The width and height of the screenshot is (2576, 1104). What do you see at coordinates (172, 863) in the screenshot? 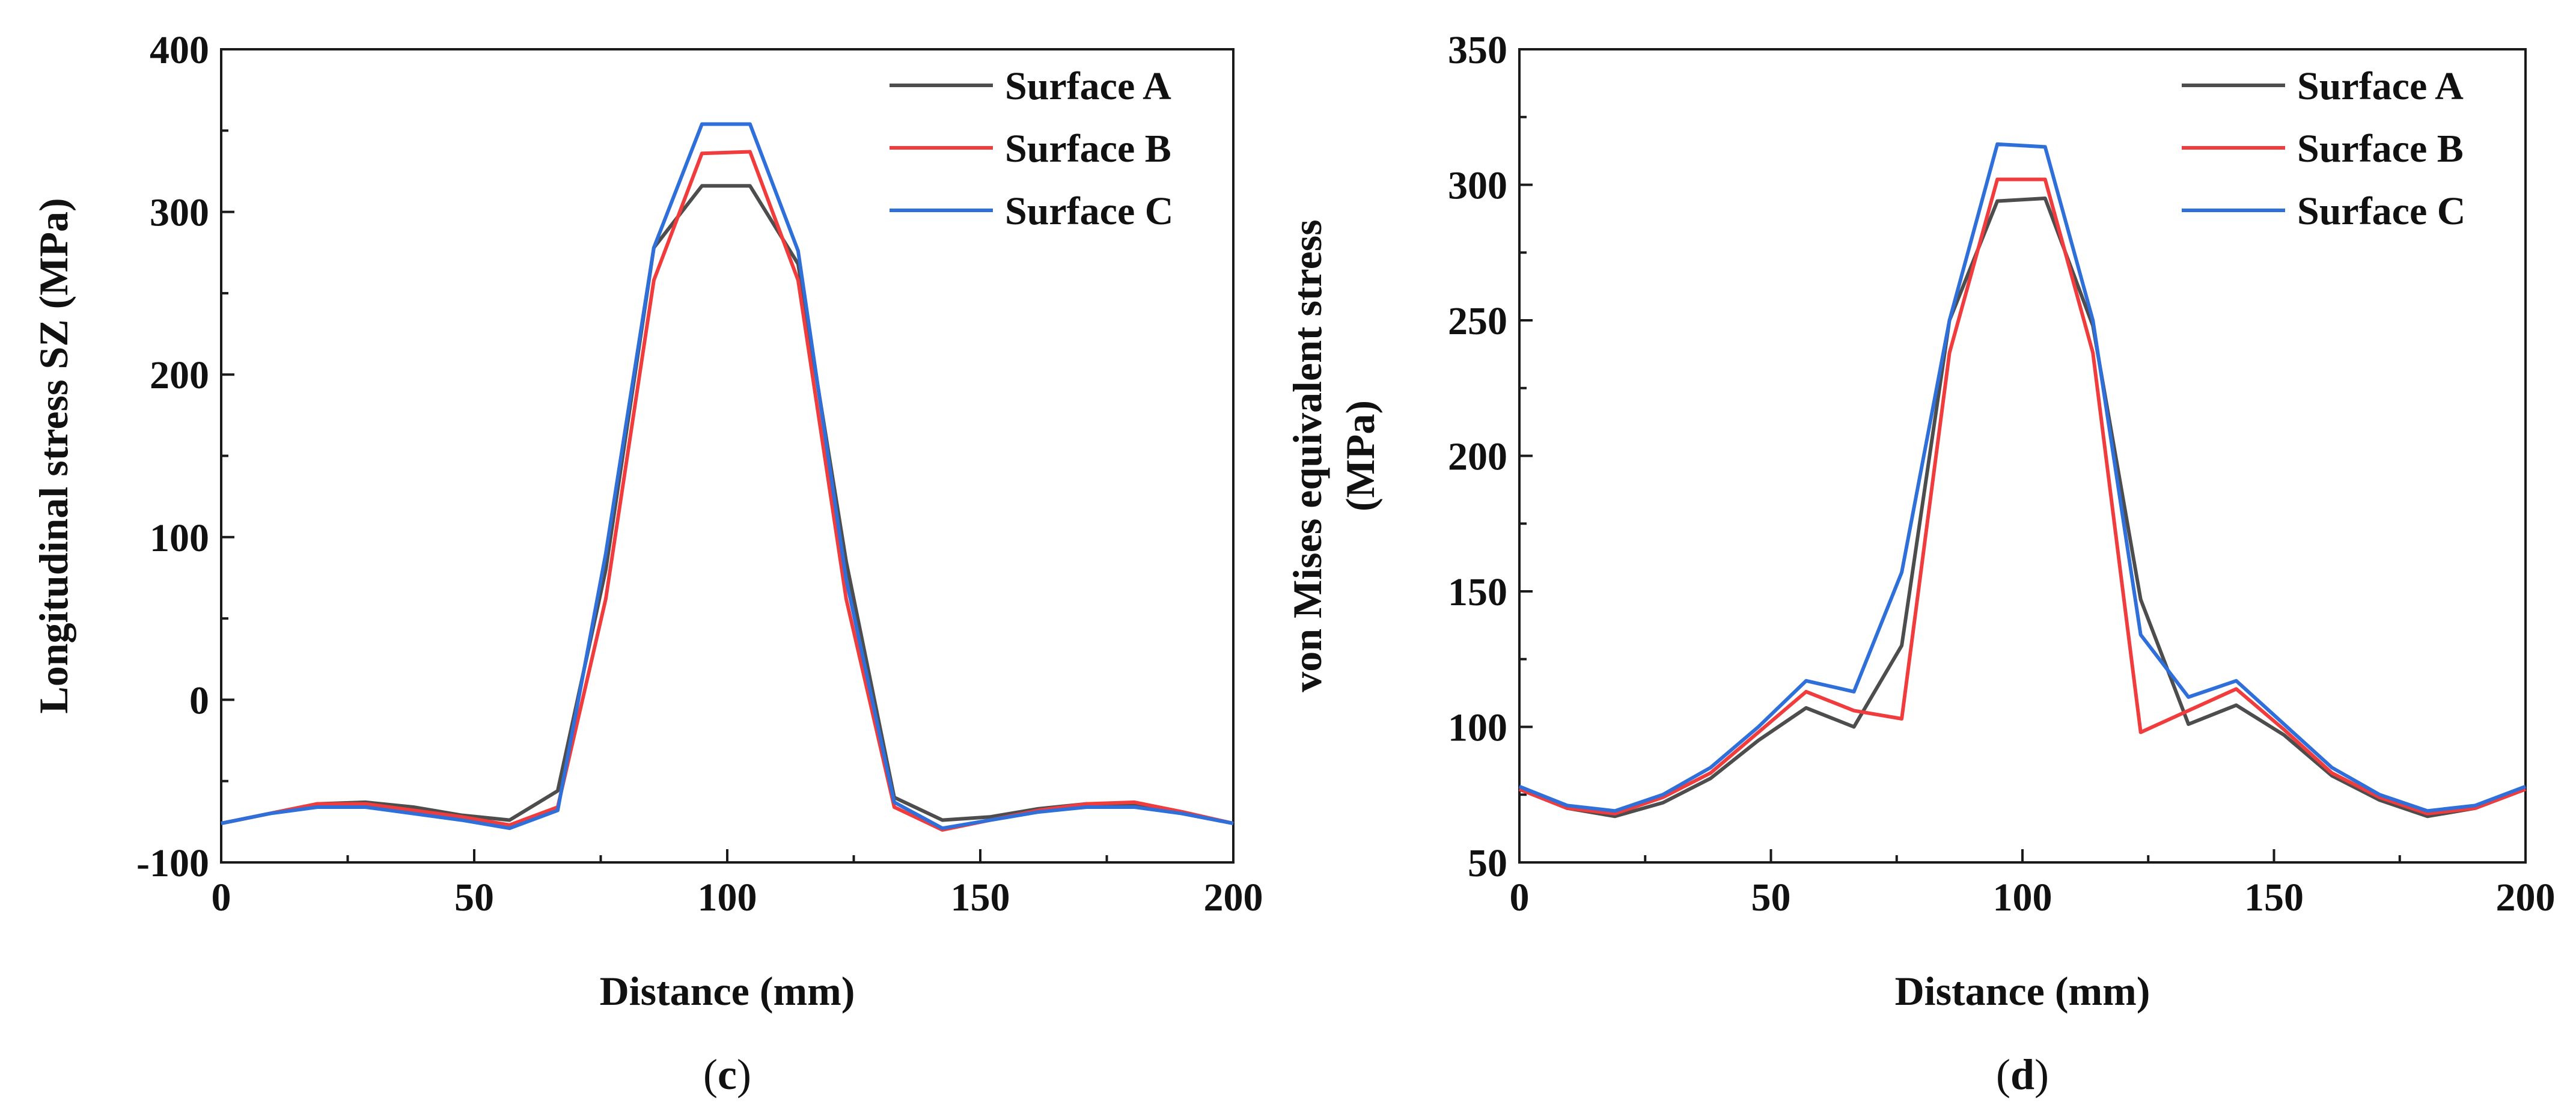
I see `y-tick-label: -100` at bounding box center [172, 863].